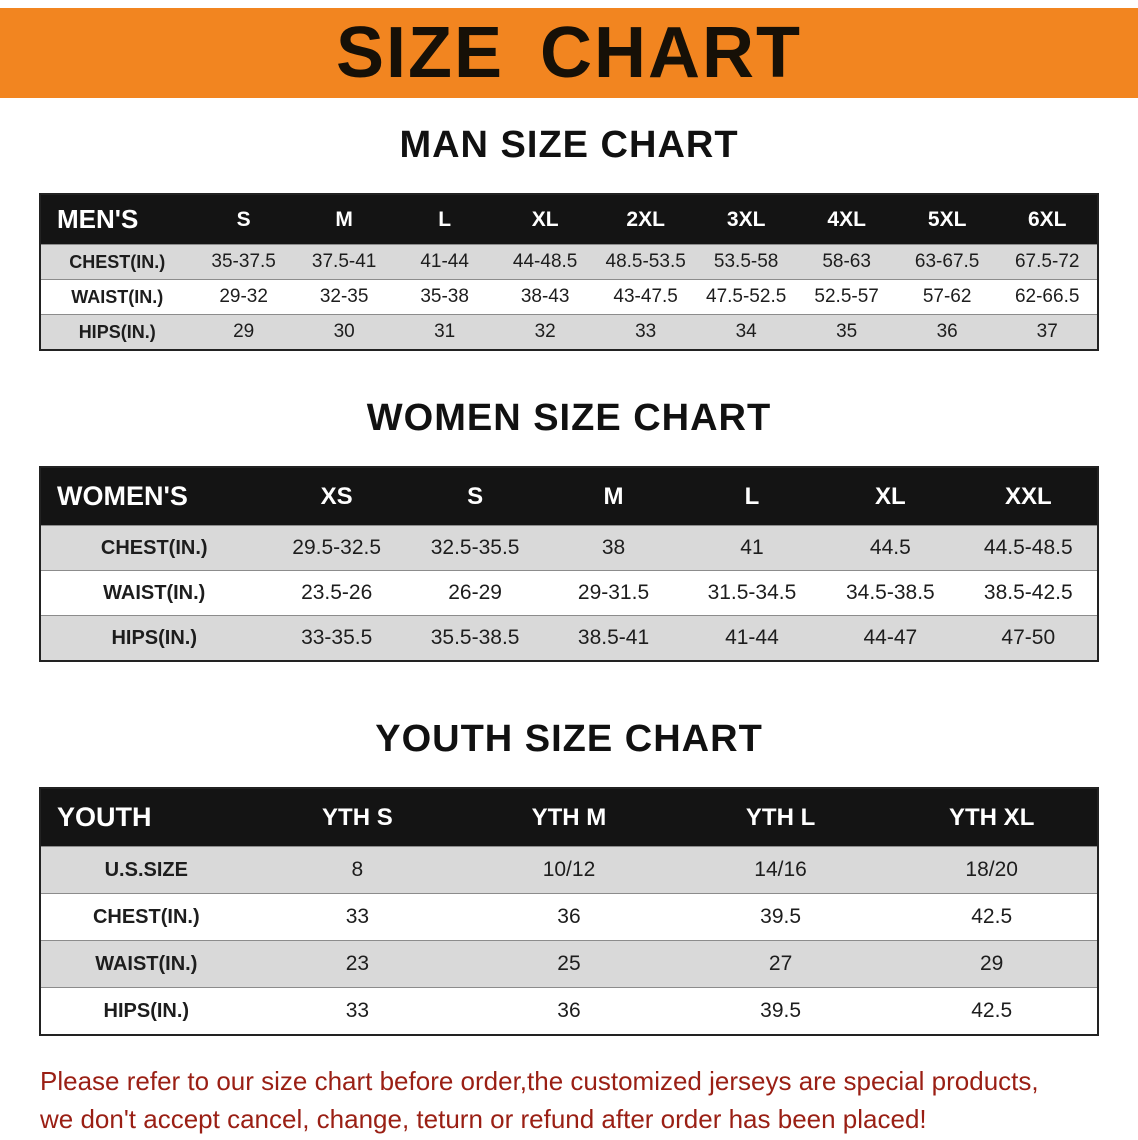 The height and width of the screenshot is (1140, 1138). What do you see at coordinates (117, 262) in the screenshot?
I see `men-row-label: CHEST(IN.)` at bounding box center [117, 262].